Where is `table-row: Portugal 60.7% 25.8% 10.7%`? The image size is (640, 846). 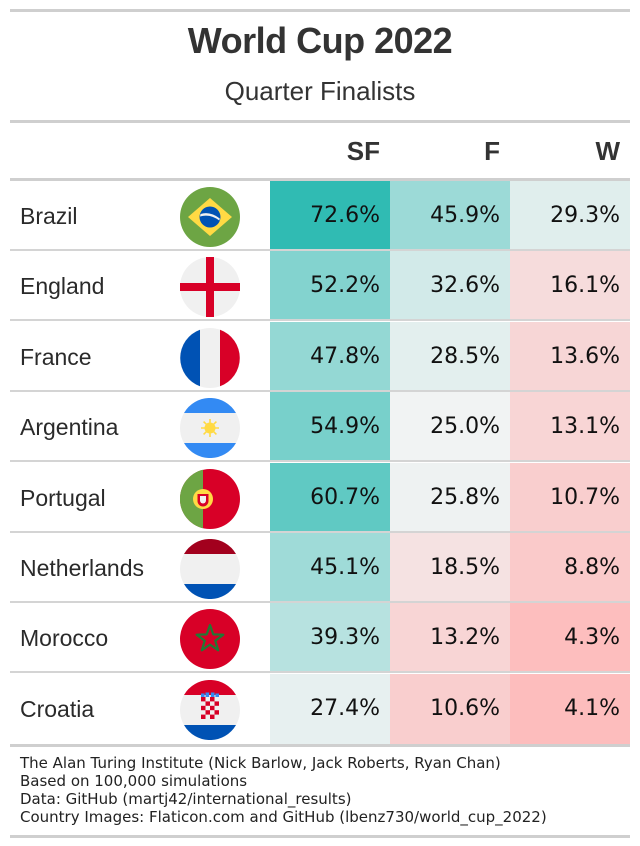 table-row: Portugal 60.7% 25.8% 10.7% is located at coordinates (320, 497).